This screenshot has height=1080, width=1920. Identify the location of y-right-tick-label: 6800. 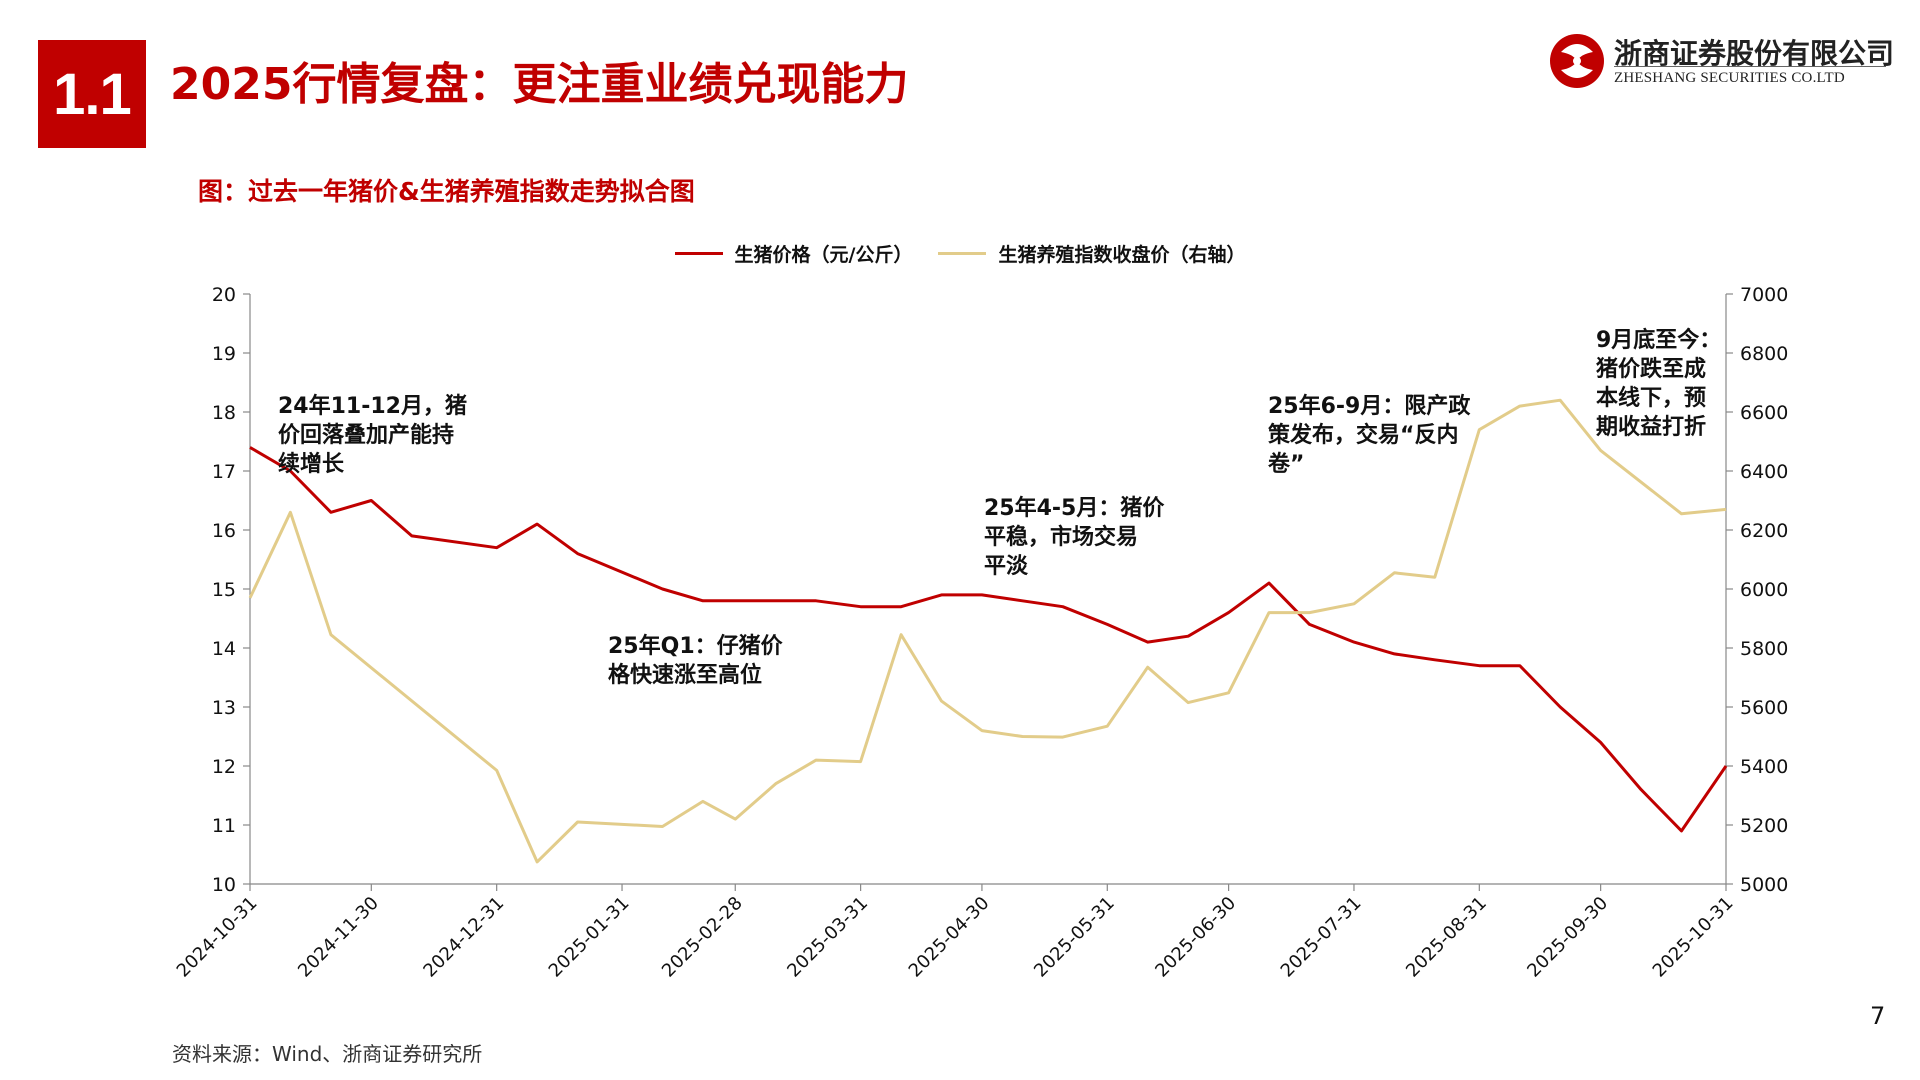
(1764, 354).